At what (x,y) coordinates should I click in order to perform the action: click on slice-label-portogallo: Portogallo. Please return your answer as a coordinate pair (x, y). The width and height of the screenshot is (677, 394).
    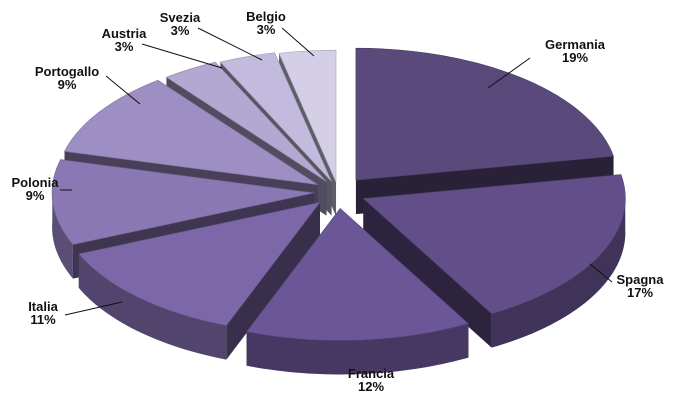
    Looking at the image, I should click on (67, 71).